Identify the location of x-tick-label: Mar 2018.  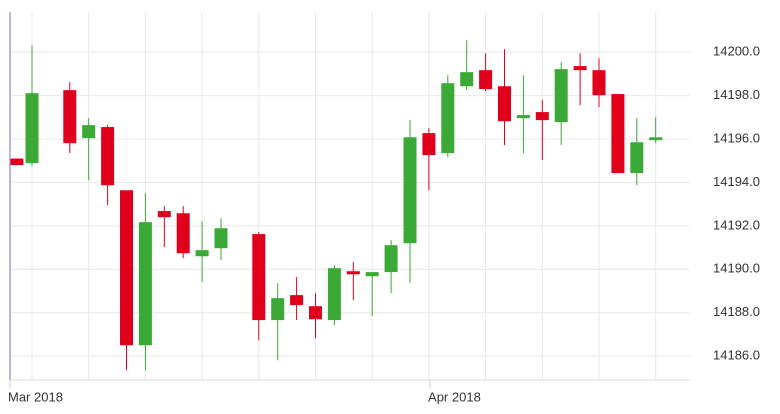
(35, 396).